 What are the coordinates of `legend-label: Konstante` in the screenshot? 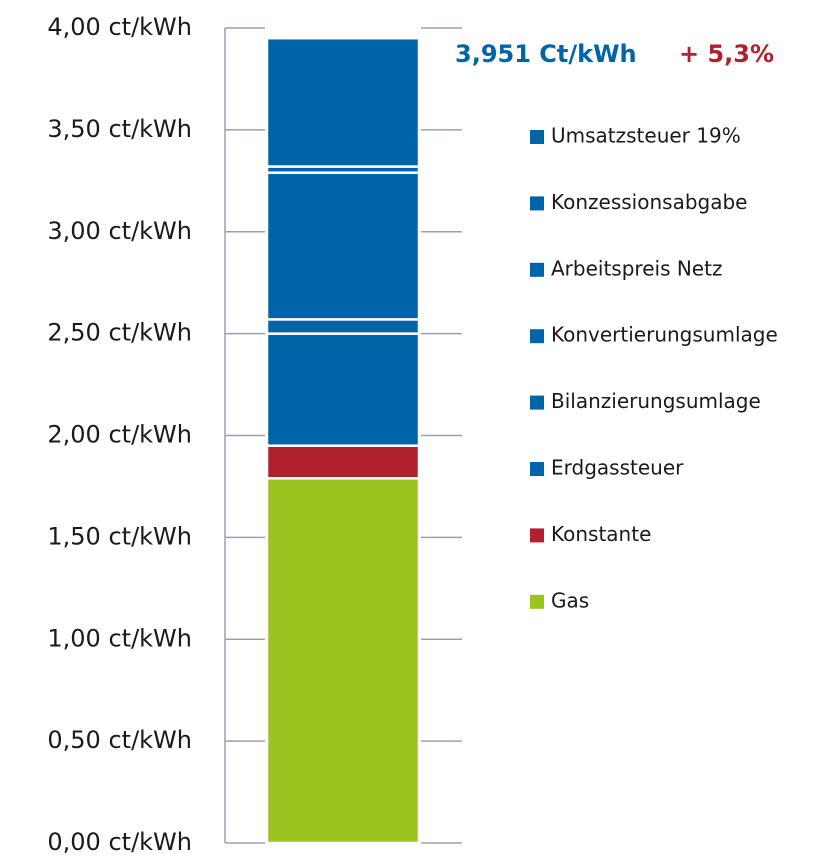 It's located at (601, 534).